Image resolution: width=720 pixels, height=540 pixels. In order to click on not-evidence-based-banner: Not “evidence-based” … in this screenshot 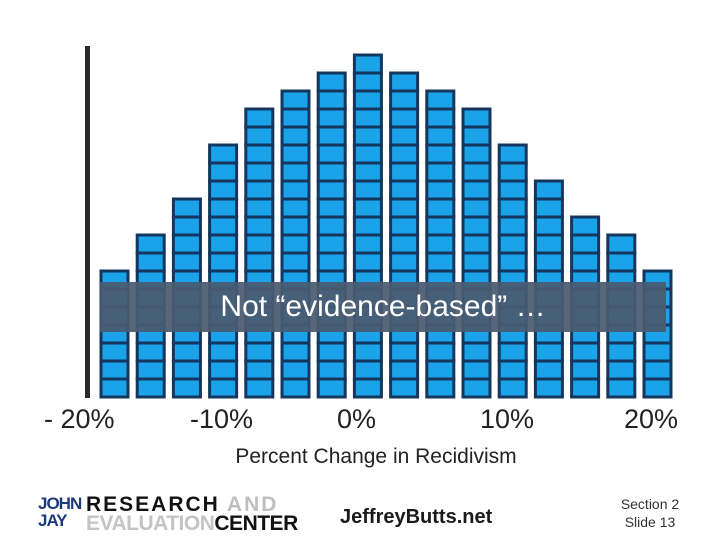, I will do `click(383, 307)`.